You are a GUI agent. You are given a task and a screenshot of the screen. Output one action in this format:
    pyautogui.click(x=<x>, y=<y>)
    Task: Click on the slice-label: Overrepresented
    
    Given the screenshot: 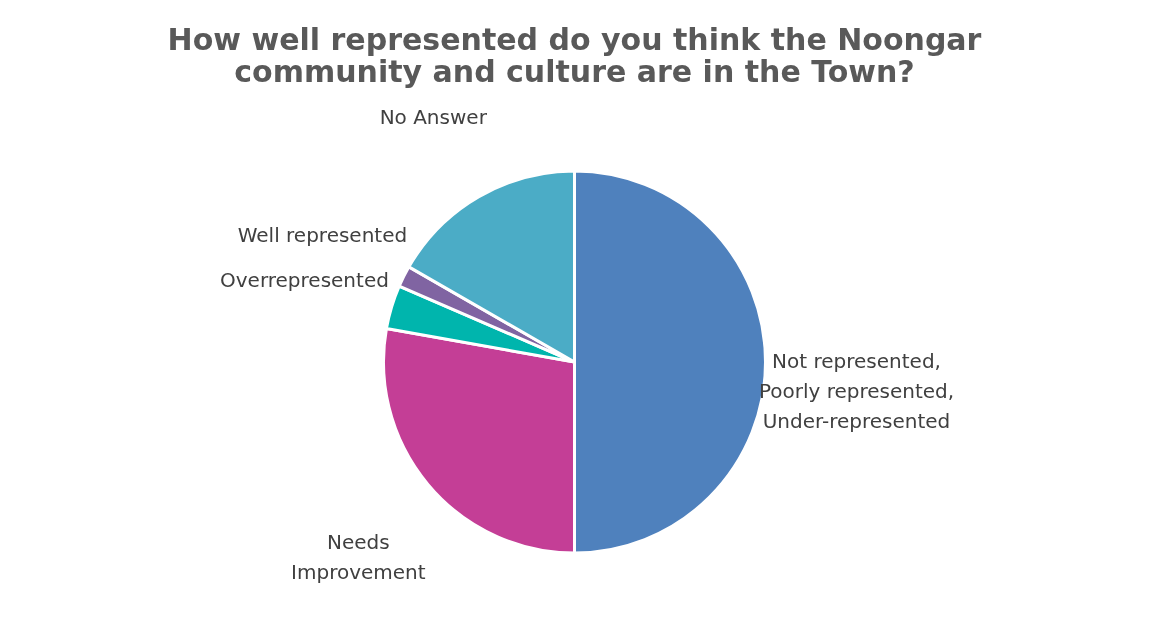 What is the action you would take?
    pyautogui.click(x=304, y=279)
    